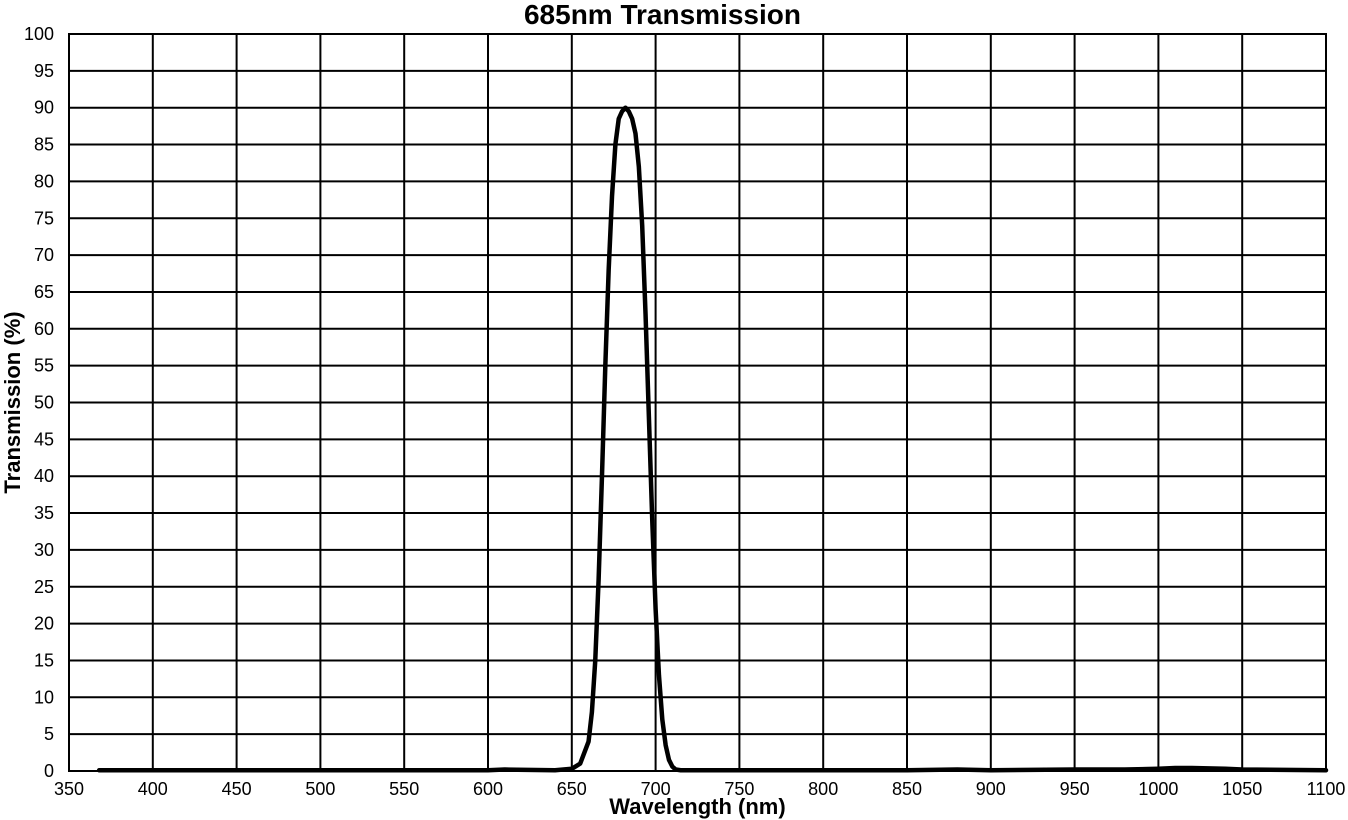 The height and width of the screenshot is (820, 1348). What do you see at coordinates (44, 439) in the screenshot?
I see `y-tick-label: 45` at bounding box center [44, 439].